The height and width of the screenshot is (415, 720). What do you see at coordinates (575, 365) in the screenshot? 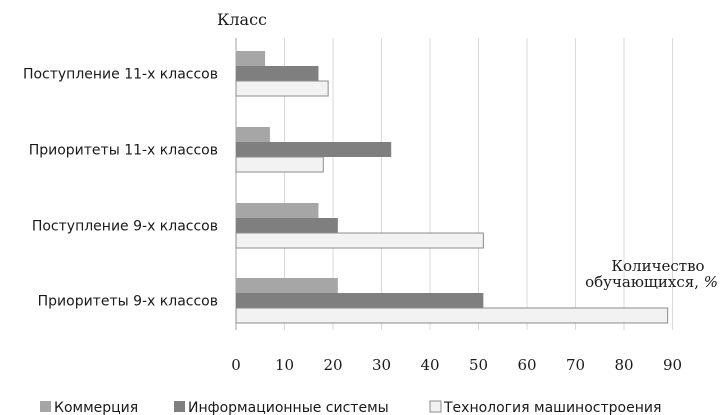
I see `x-tick-label: 70` at bounding box center [575, 365].